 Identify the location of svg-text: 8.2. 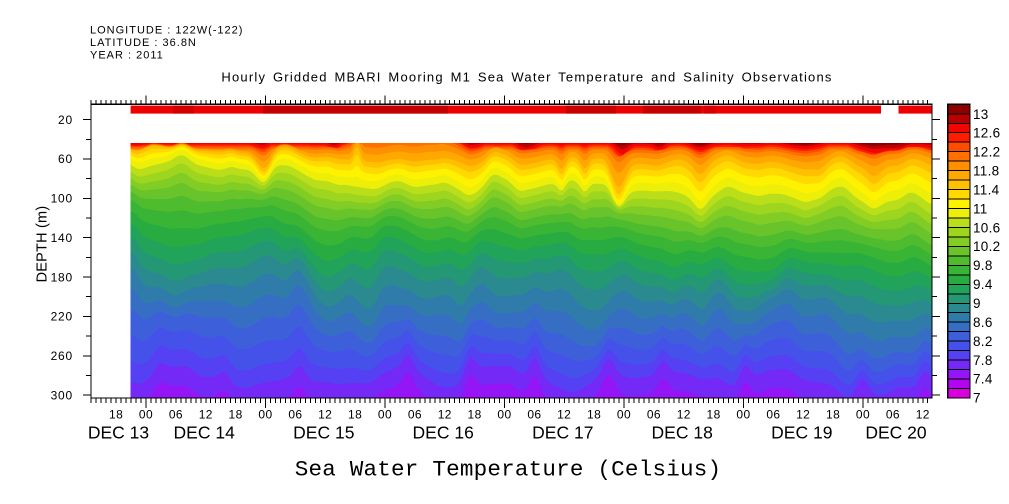
(983, 341).